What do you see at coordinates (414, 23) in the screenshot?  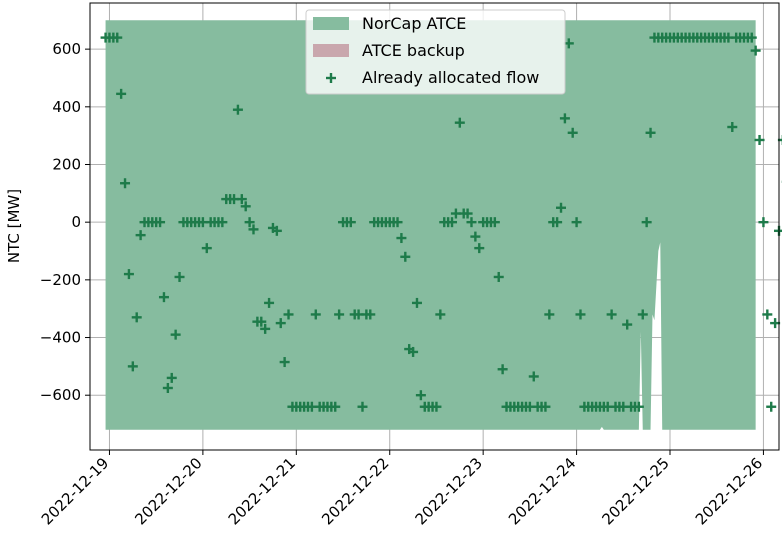 I see `legend-label-norcap: NorCap ATCE` at bounding box center [414, 23].